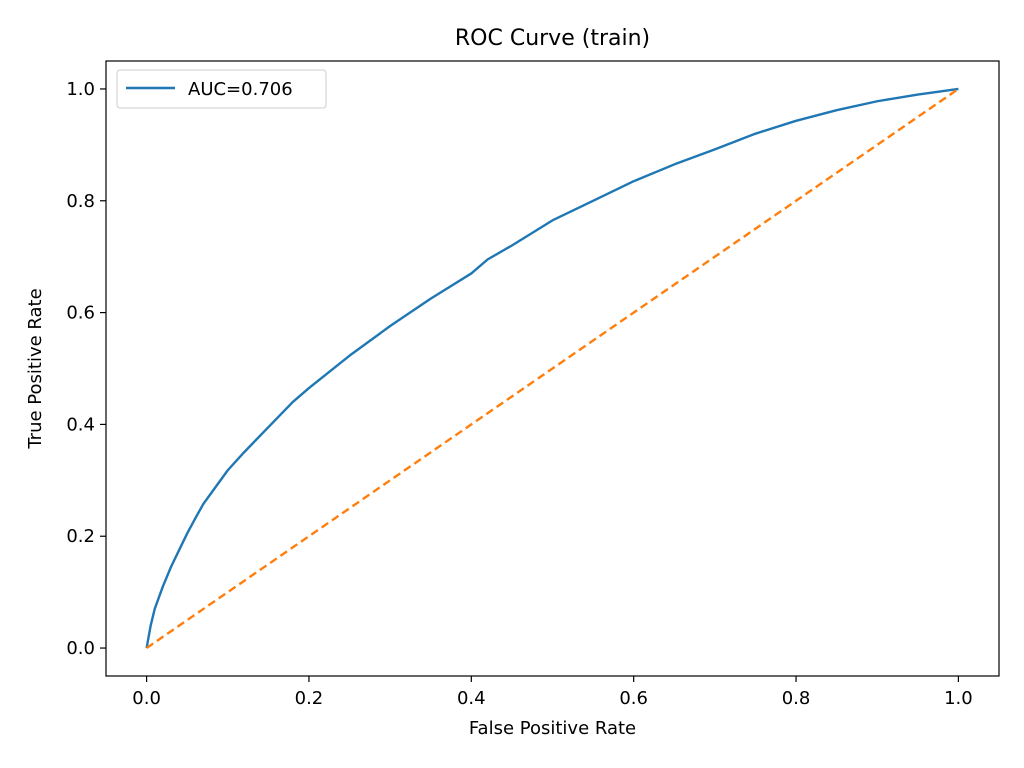 This screenshot has width=1024, height=768. What do you see at coordinates (80, 313) in the screenshot?
I see `y-tick-label: 0.6` at bounding box center [80, 313].